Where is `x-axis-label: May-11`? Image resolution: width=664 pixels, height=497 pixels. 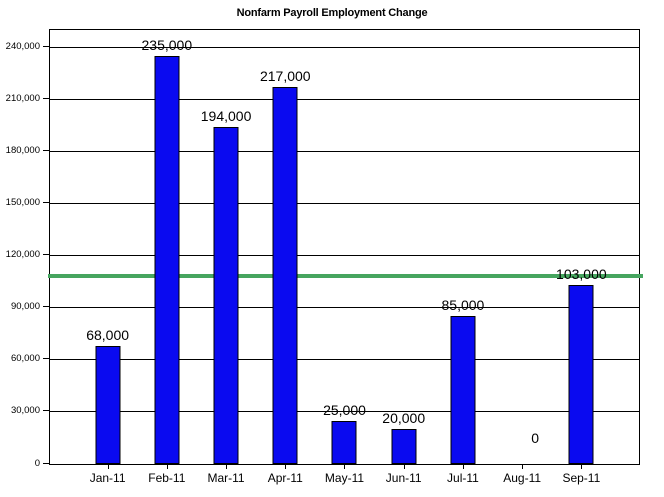 x-axis-label: May-11 is located at coordinates (344, 478).